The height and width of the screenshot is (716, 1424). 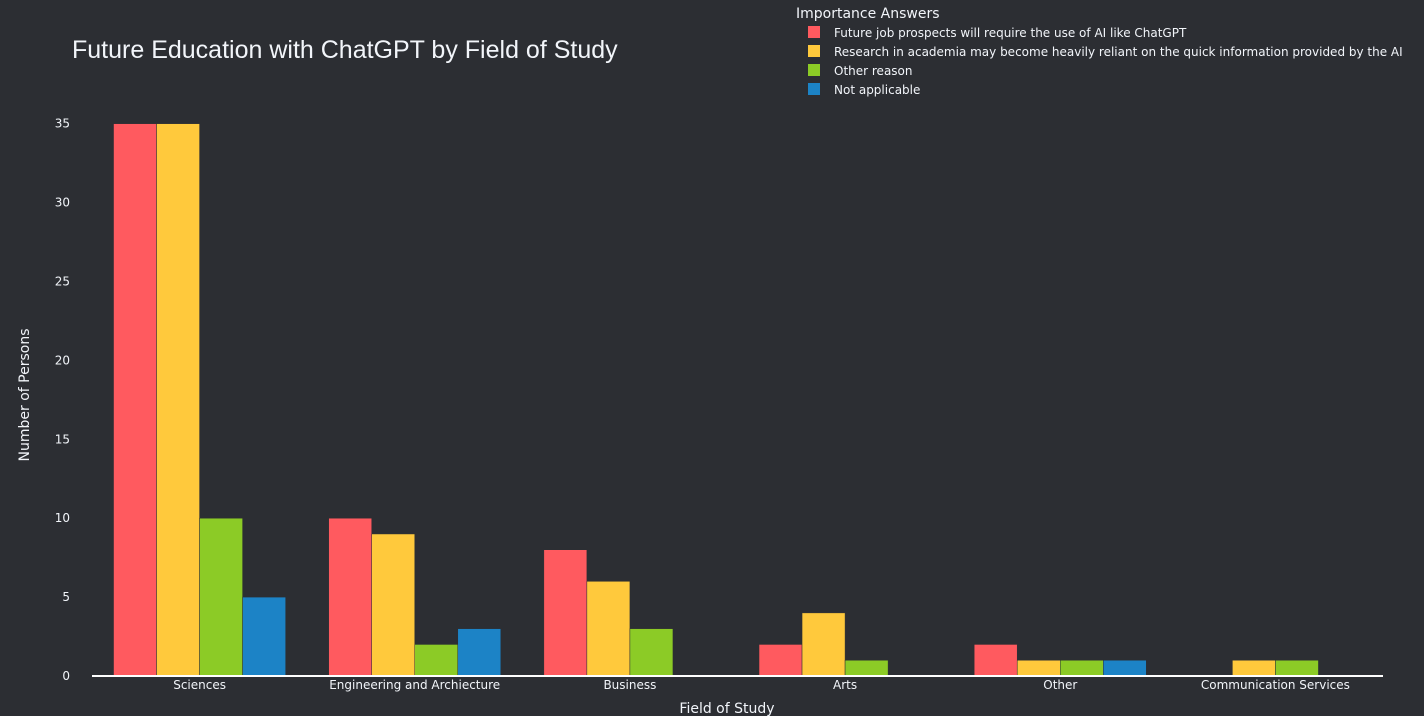 I want to click on y-tick-label: 10, so click(x=62, y=518).